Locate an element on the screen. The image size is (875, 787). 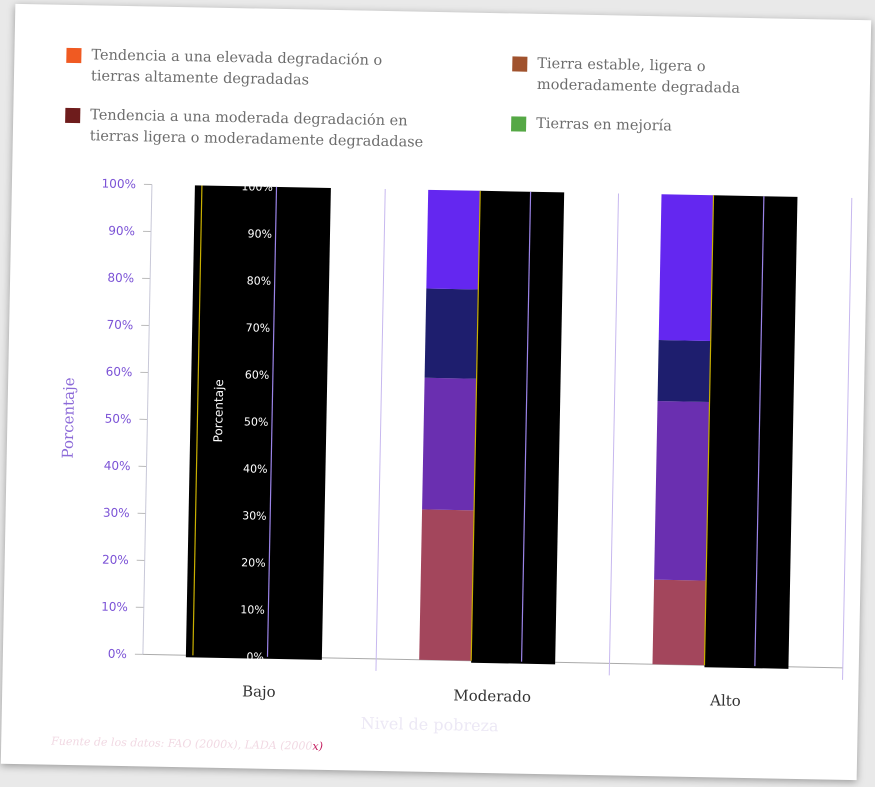
y-axis-line is located at coordinates (147, 419).